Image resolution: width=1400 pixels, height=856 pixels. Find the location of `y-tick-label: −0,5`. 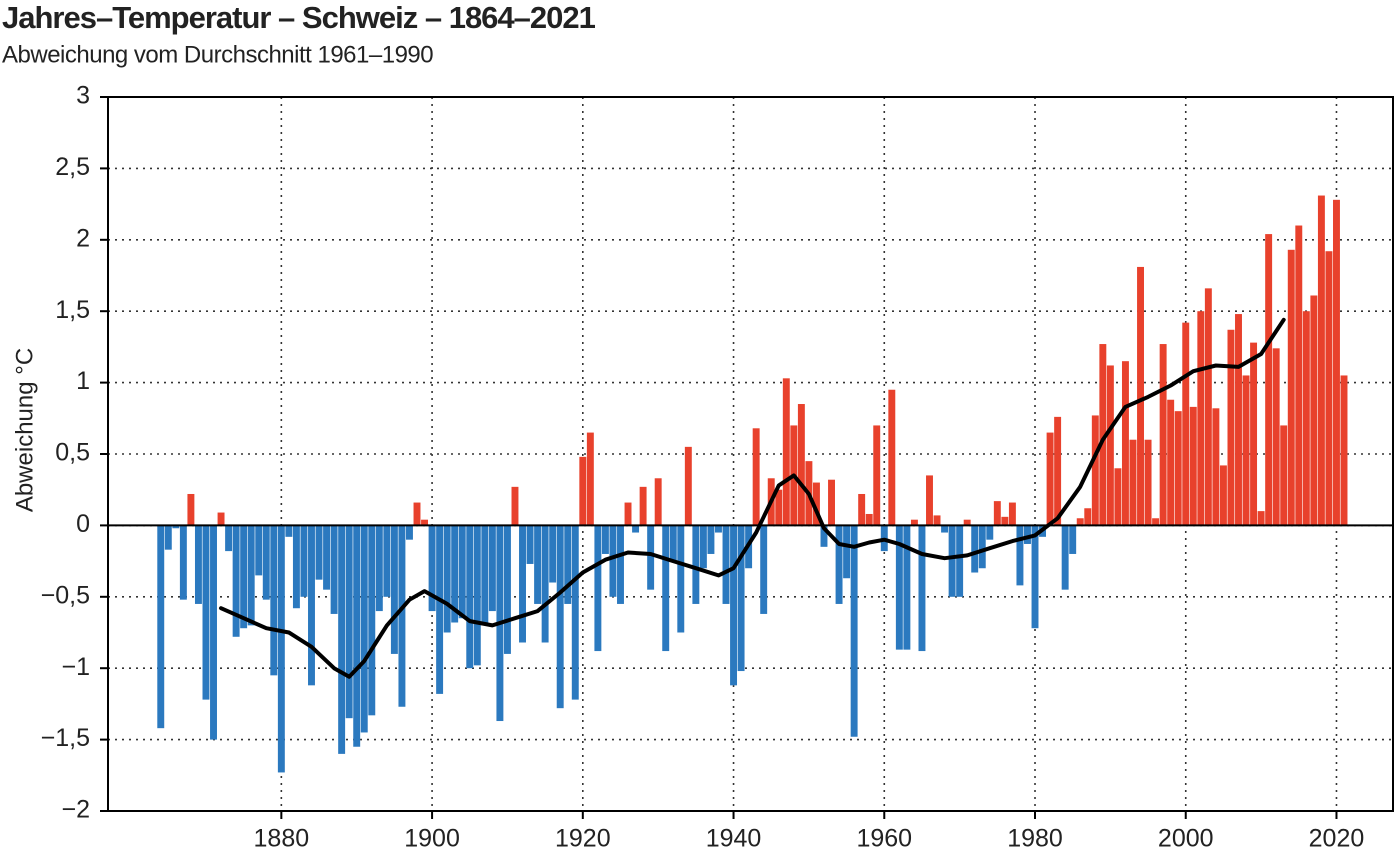

y-tick-label: −0,5 is located at coordinates (65, 595).